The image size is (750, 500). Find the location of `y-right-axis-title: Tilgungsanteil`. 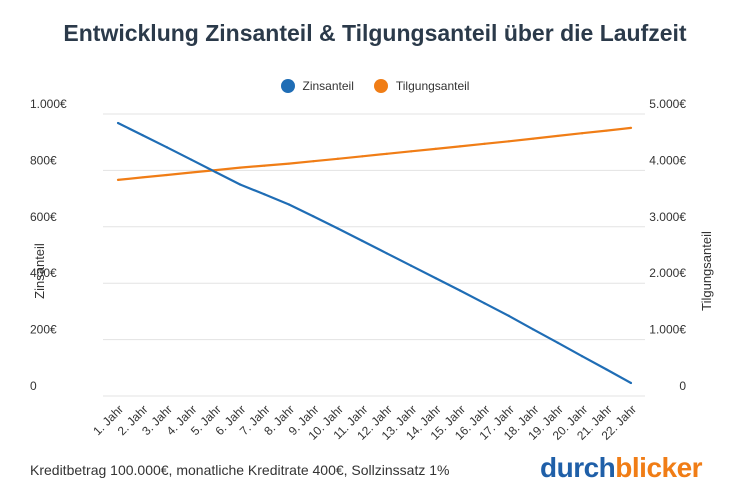

y-right-axis-title: Tilgungsanteil is located at coordinates (706, 271).